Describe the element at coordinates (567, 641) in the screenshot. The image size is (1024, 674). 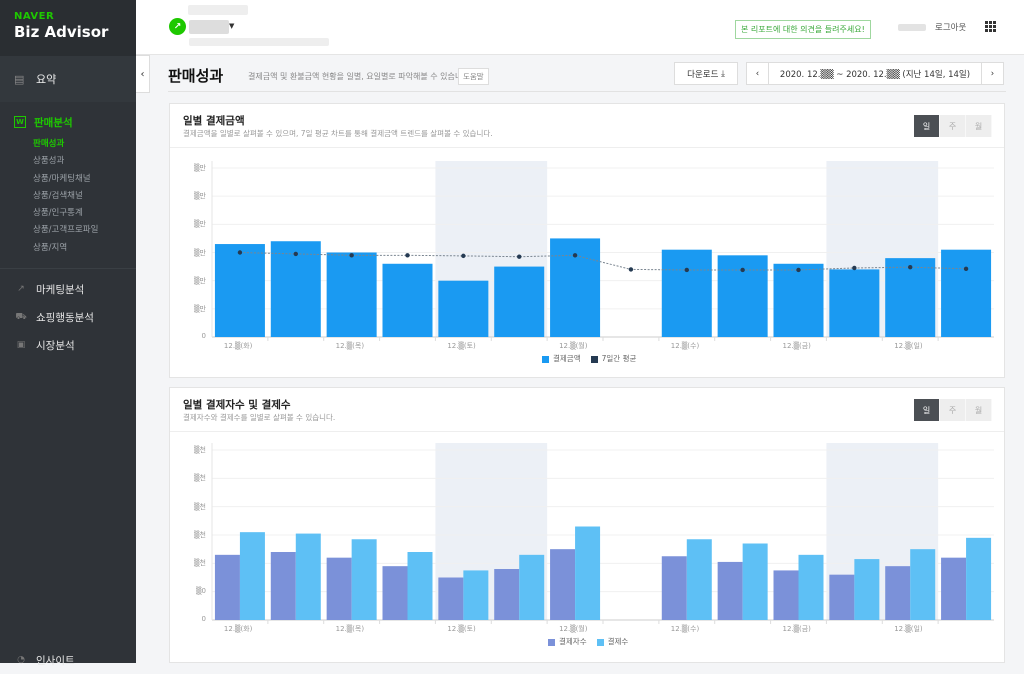
I see `legend-item: 결제자수` at that location.